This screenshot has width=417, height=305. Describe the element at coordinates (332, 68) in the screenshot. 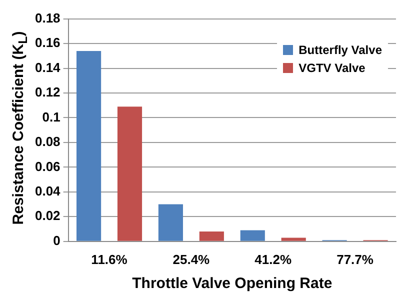

I see `legend-label: VGTV Valve` at that location.